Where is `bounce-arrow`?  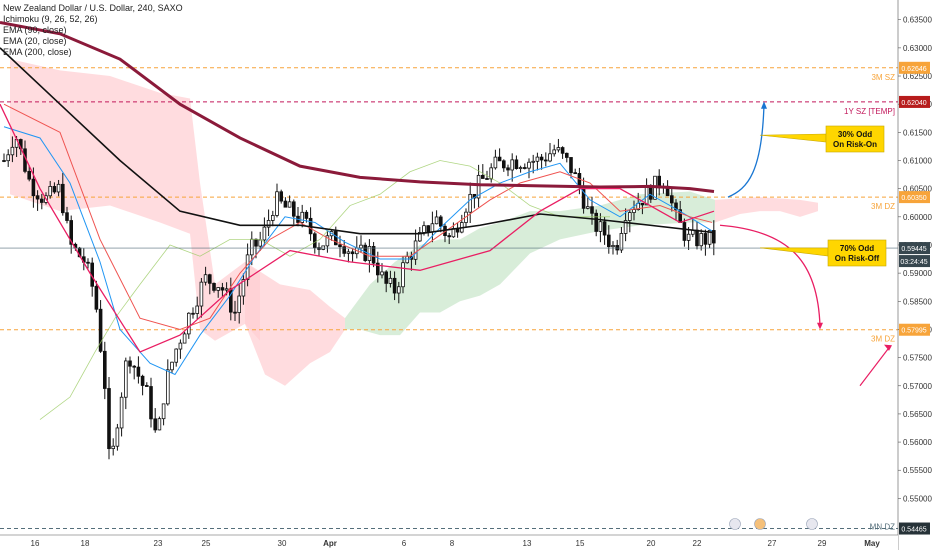 bounce-arrow is located at coordinates (875, 366).